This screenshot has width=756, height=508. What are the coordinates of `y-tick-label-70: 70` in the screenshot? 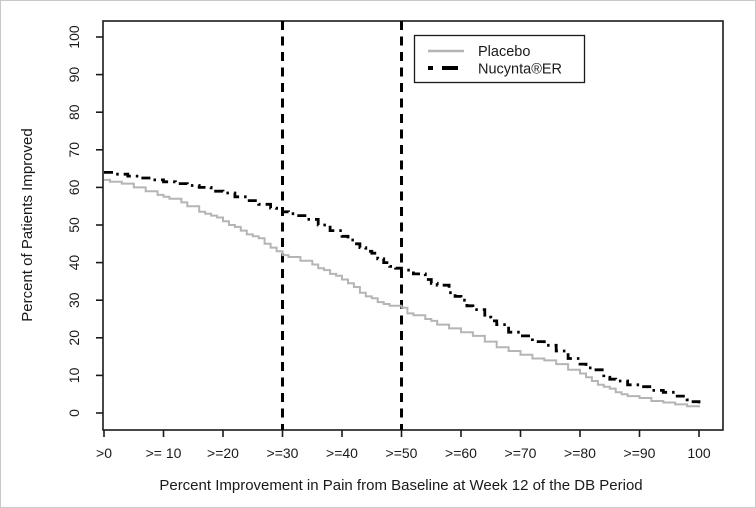 It's located at (74, 150).